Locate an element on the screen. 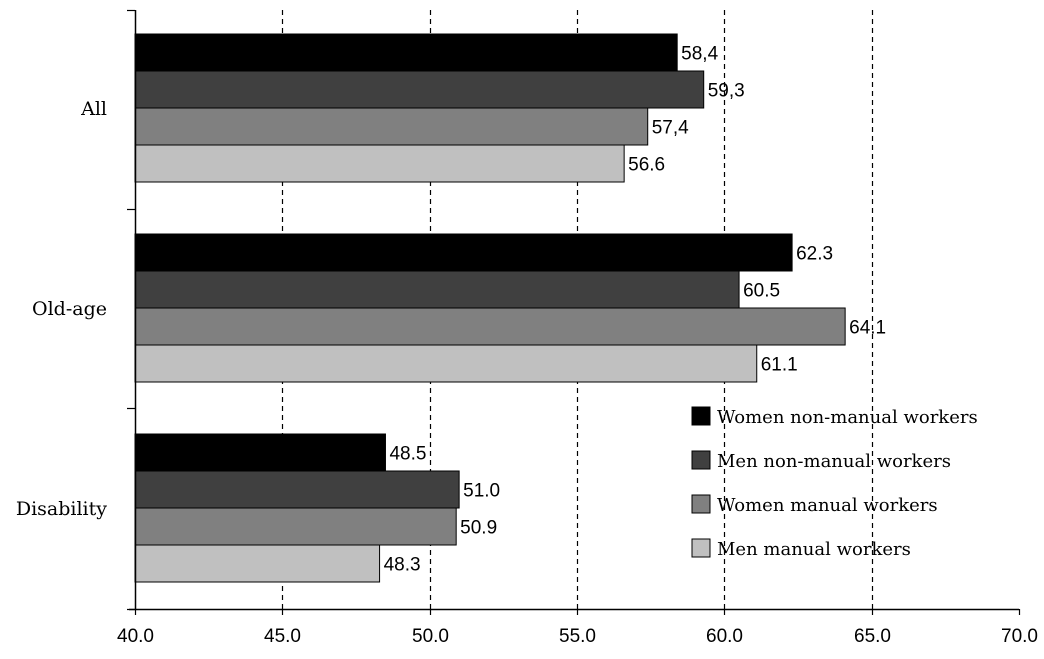 The image size is (1044, 659). data-label-all-men-non-manual-workers: 59,3 is located at coordinates (726, 91).